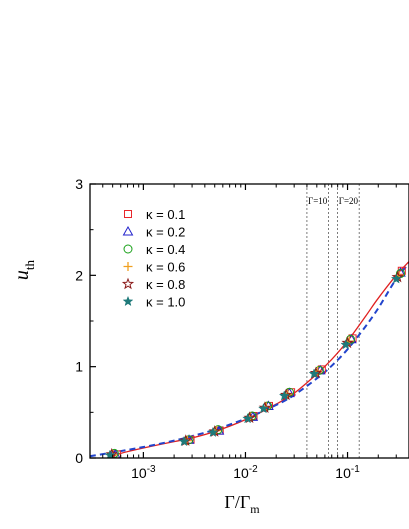 The image size is (409, 529). I want to click on annotation-lines, so click(333, 321).